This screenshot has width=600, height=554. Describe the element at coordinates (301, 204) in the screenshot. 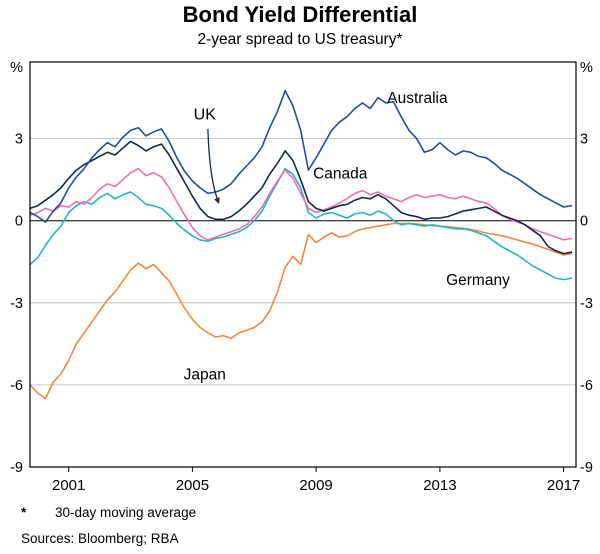

I see `series-line-canada` at that location.